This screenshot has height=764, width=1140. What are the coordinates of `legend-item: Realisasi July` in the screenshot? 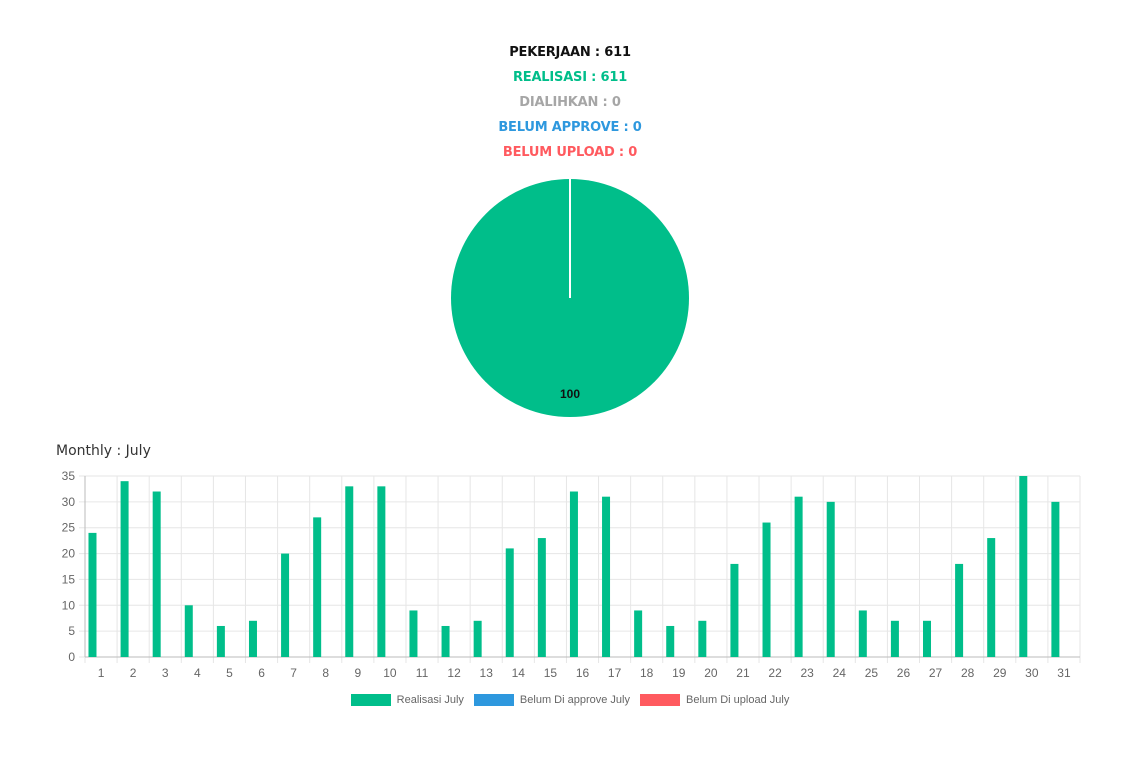 It's located at (407, 700).